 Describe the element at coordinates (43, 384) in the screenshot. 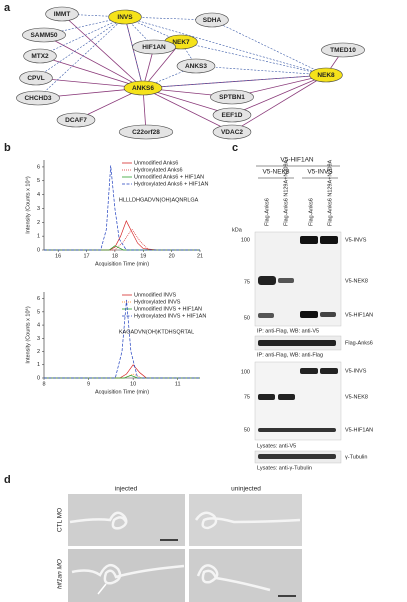

I see `x-tick-label: 8` at that location.